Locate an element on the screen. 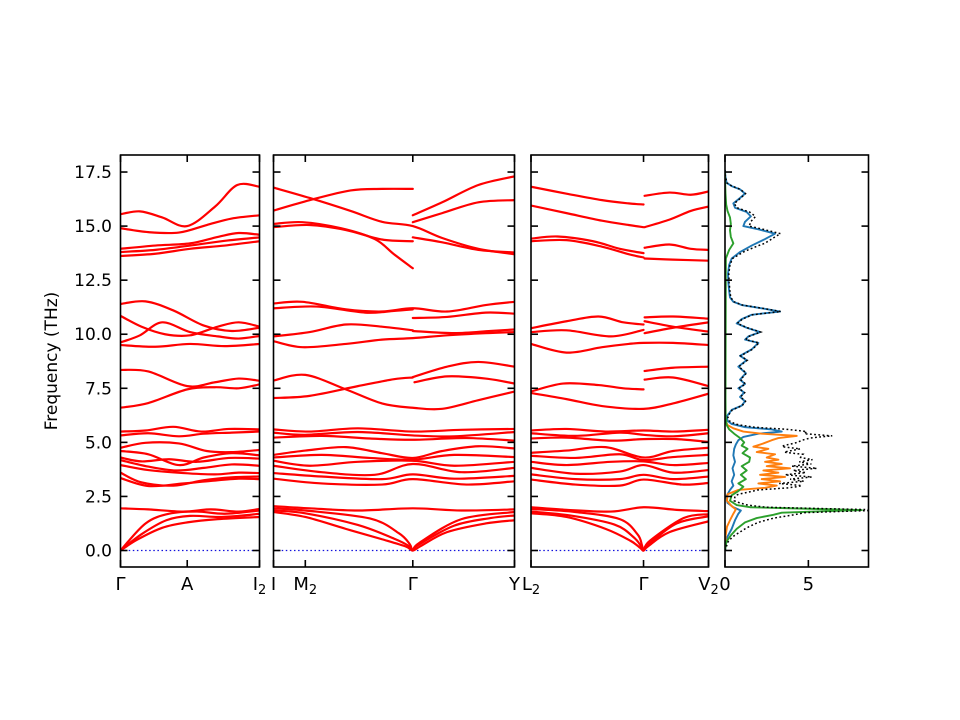  y-tick-label: 2.5 is located at coordinates (98, 497).